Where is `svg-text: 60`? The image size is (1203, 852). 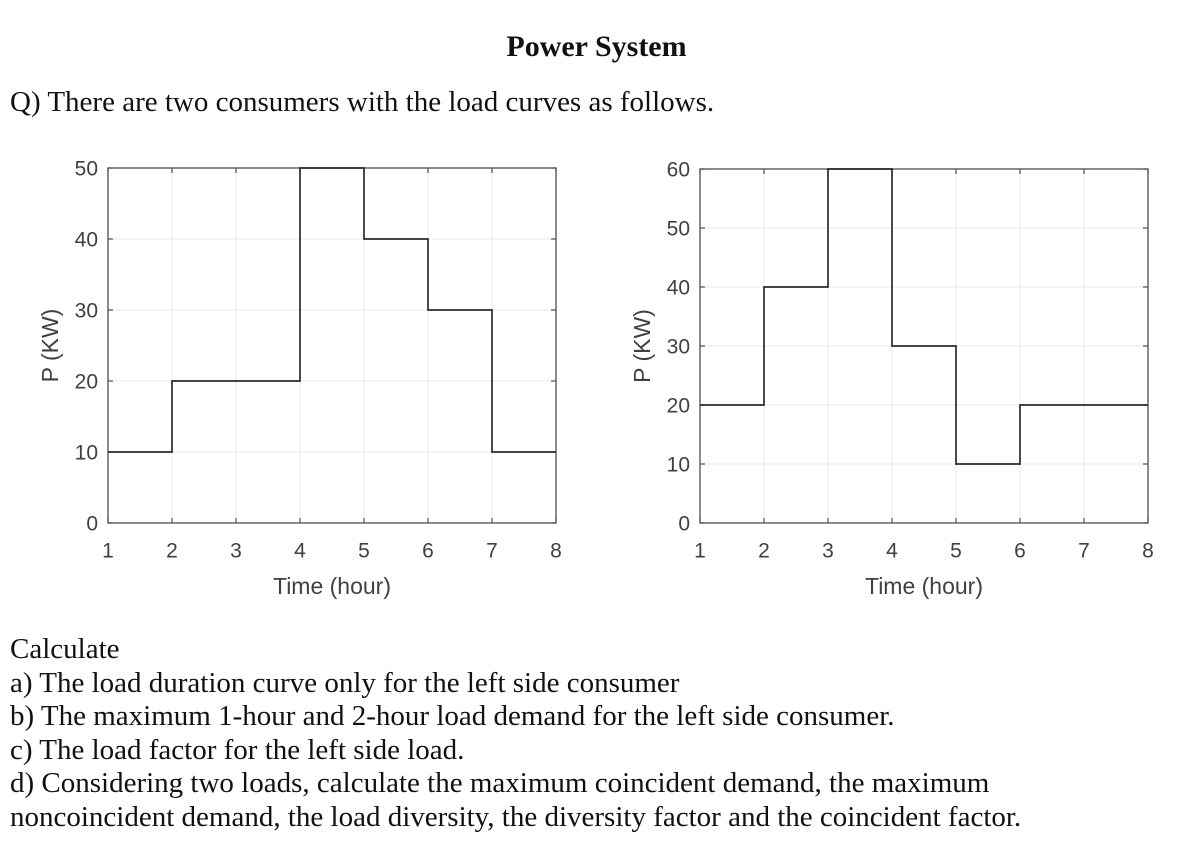
svg-text: 60 is located at coordinates (678, 169).